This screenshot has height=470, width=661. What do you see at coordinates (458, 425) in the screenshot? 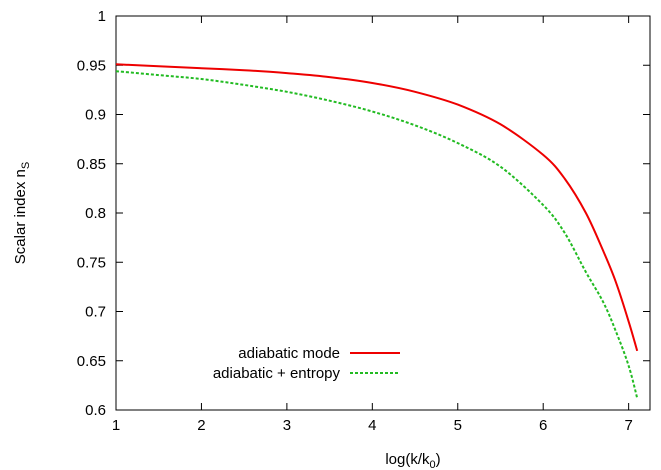
I see `x-tick-label: 5` at bounding box center [458, 425].